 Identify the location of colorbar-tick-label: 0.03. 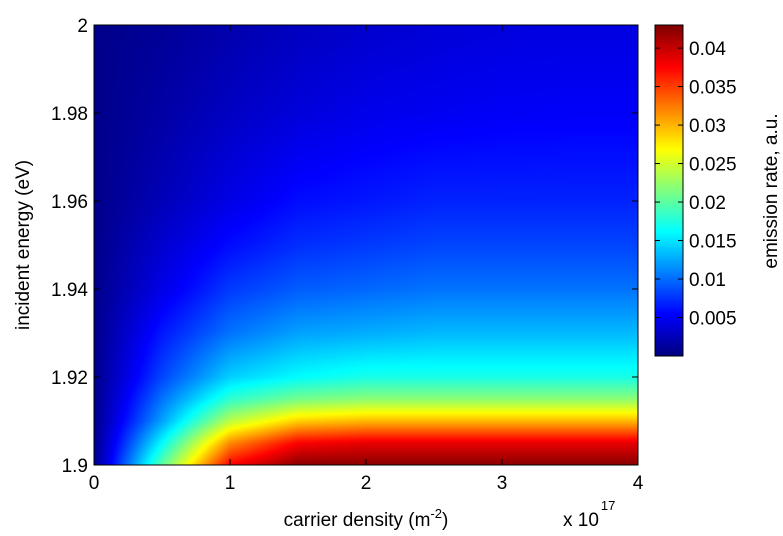
(707, 126).